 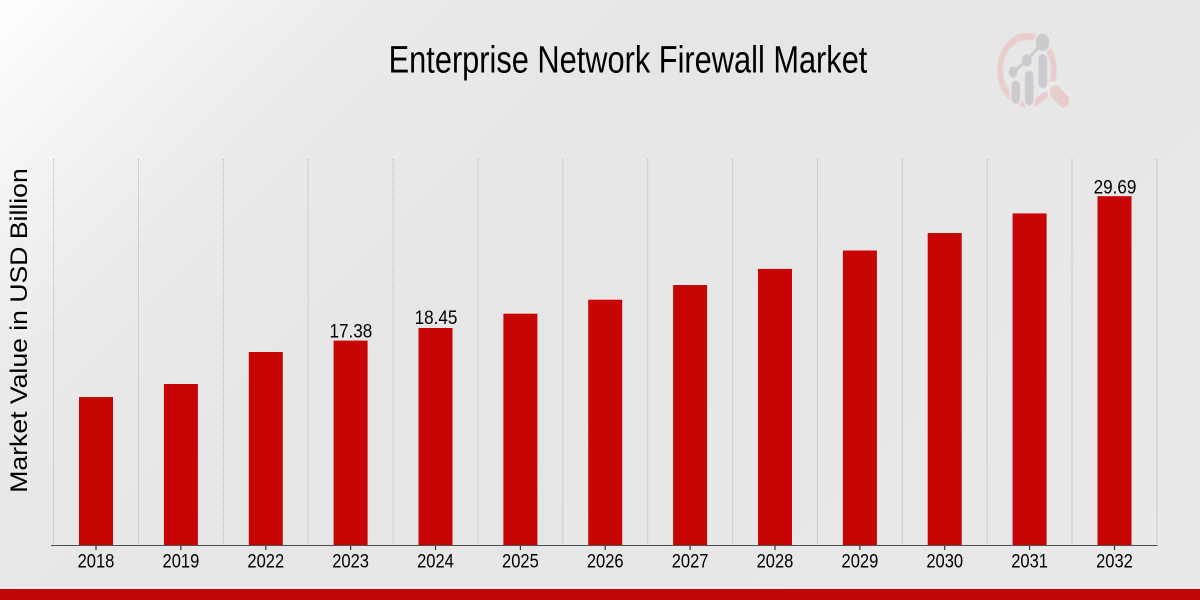 I want to click on svg-text: 2032, so click(x=1114, y=560).